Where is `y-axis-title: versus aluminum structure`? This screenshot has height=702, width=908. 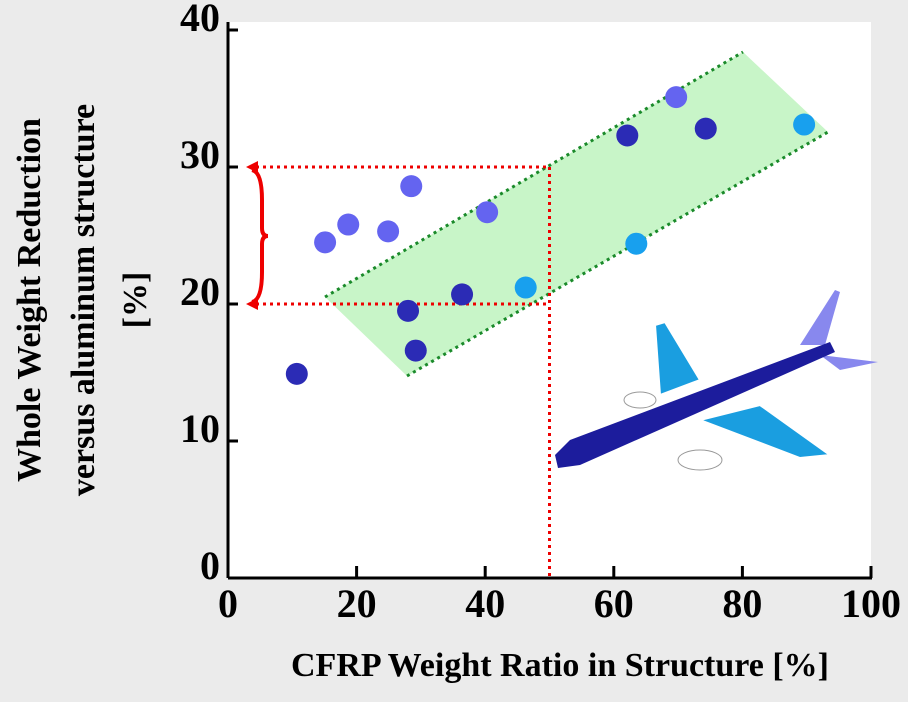
y-axis-title: versus aluminum structure is located at coordinates (83, 300).